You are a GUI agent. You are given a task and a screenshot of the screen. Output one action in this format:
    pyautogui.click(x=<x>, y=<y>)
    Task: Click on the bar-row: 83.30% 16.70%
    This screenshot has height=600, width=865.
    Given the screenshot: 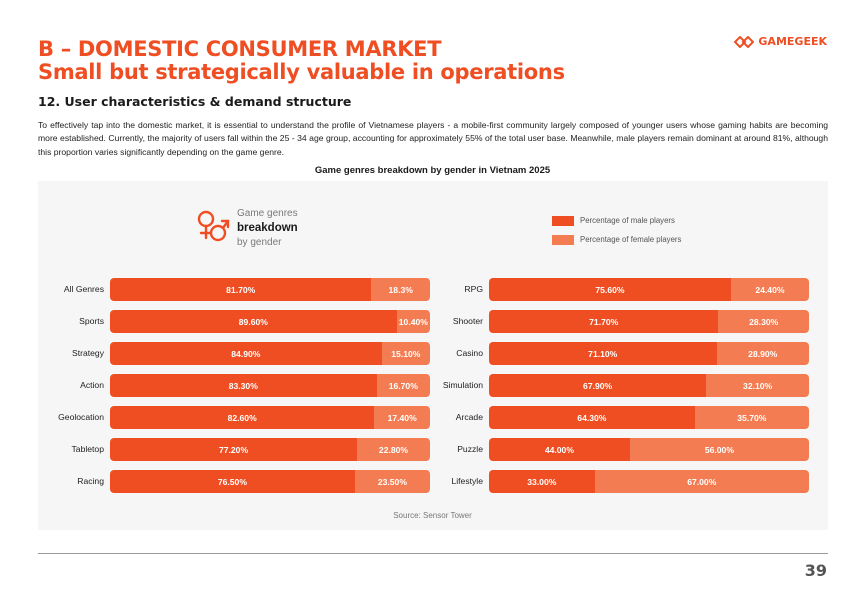 What is the action you would take?
    pyautogui.click(x=270, y=385)
    